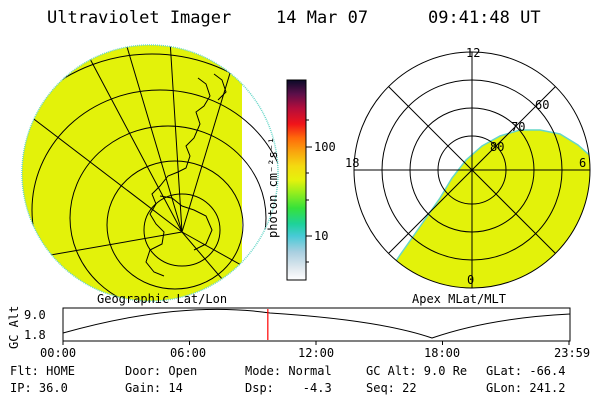 Image resolution: width=600 pixels, height=400 pixels. What do you see at coordinates (322, 18) in the screenshot?
I see `header-date: 14 Mar 07` at bounding box center [322, 18].